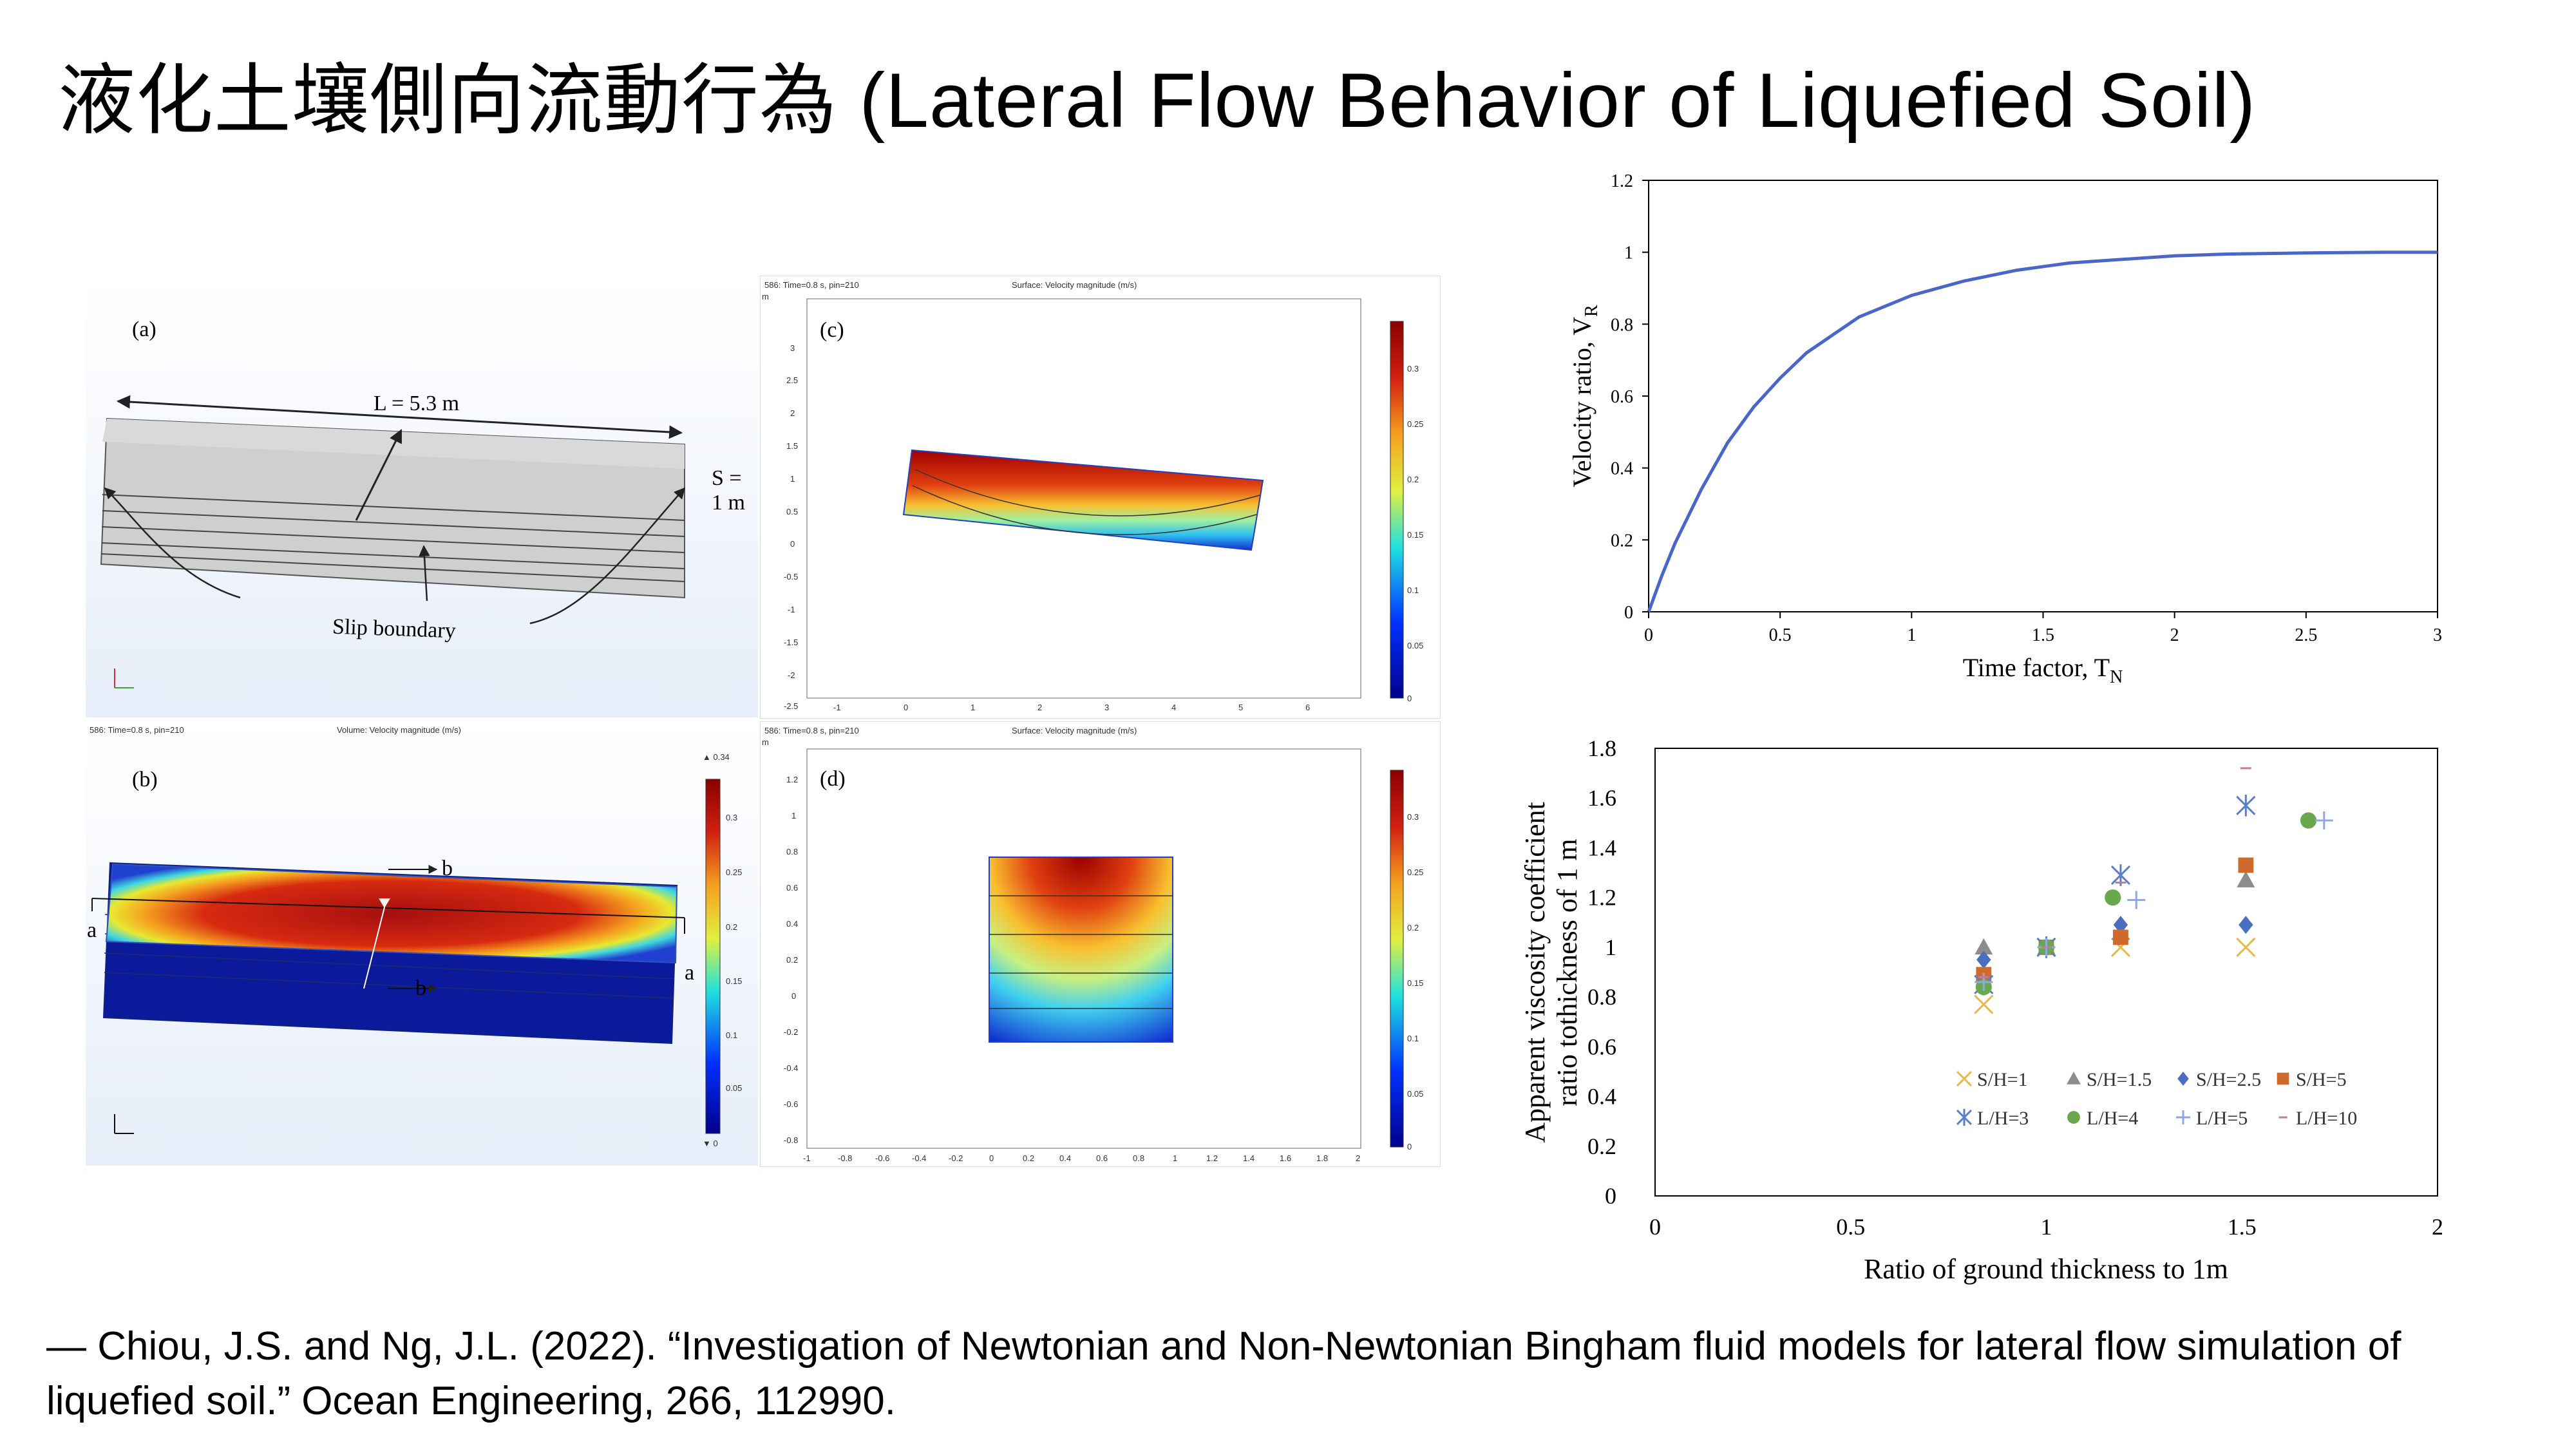 This screenshot has width=2576, height=1449. I want to click on d-ytick-10: -0.8, so click(791, 1140).